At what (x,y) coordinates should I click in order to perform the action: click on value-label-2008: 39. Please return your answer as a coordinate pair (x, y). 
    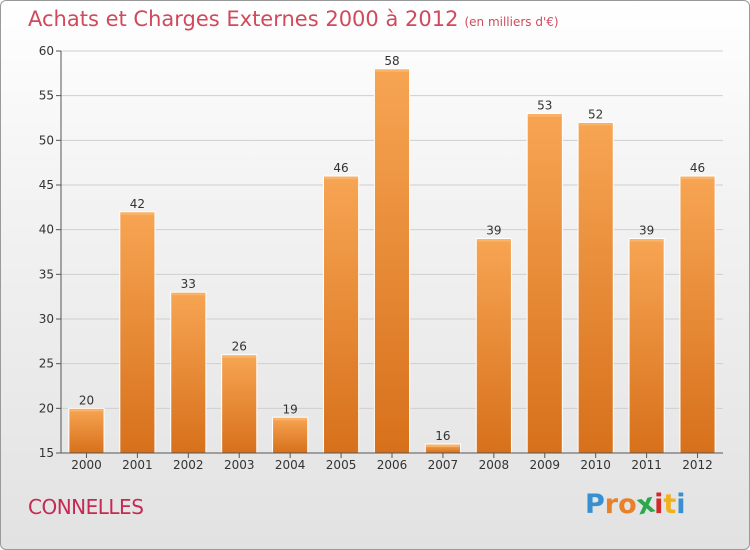
    Looking at the image, I should click on (493, 231).